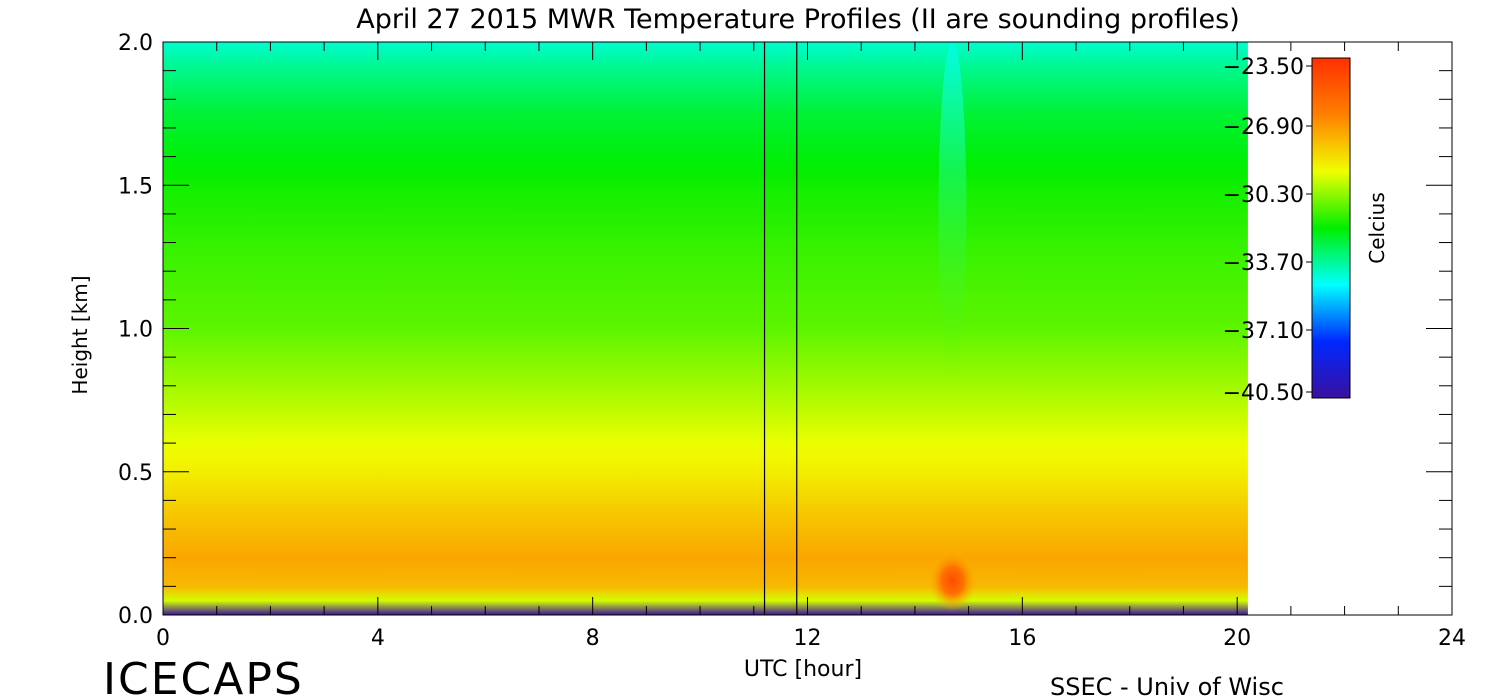  What do you see at coordinates (135, 186) in the screenshot?
I see `y-tick-label: 1.5` at bounding box center [135, 186].